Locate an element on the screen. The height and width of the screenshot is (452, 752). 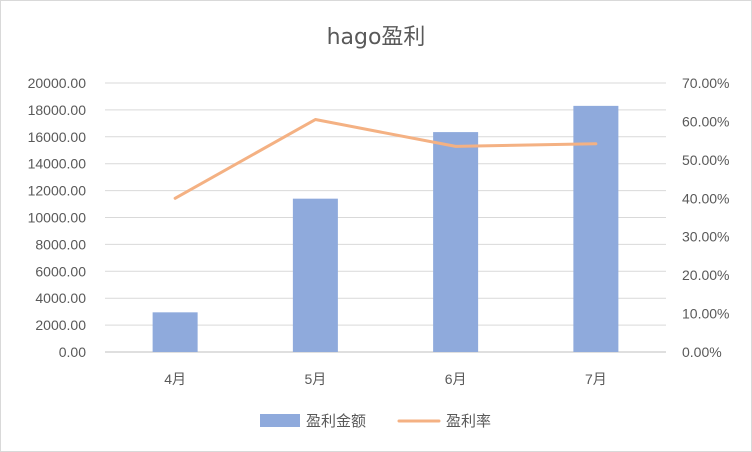
legend-swatch-bar is located at coordinates (280, 420).